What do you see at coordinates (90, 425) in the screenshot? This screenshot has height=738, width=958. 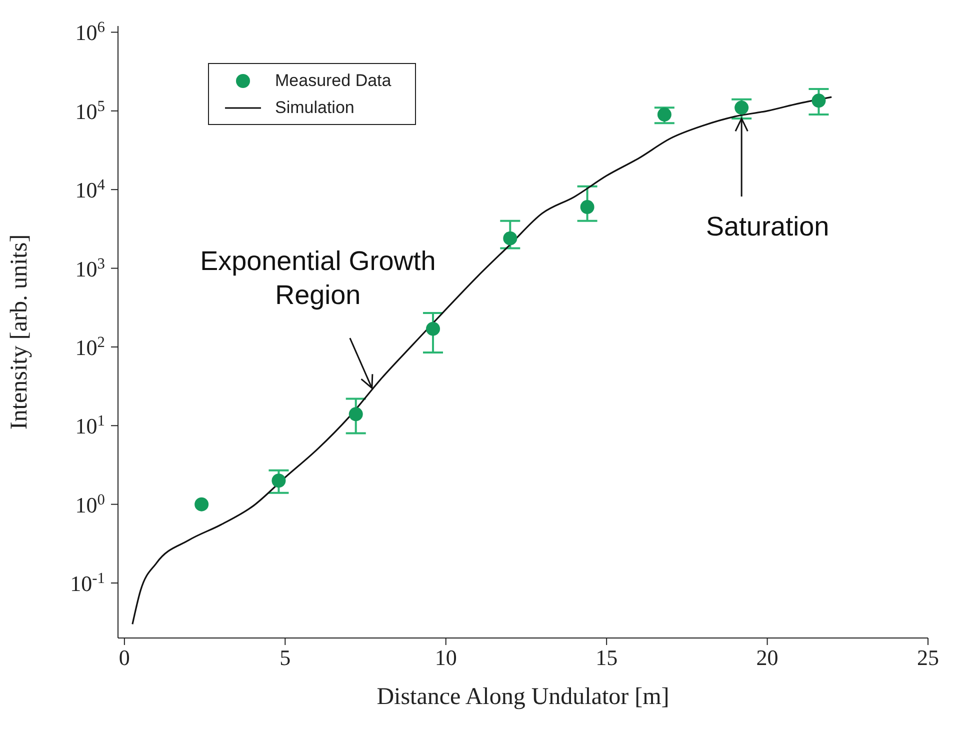 I see `y-tick-label: 10$^{1}$` at bounding box center [90, 425].